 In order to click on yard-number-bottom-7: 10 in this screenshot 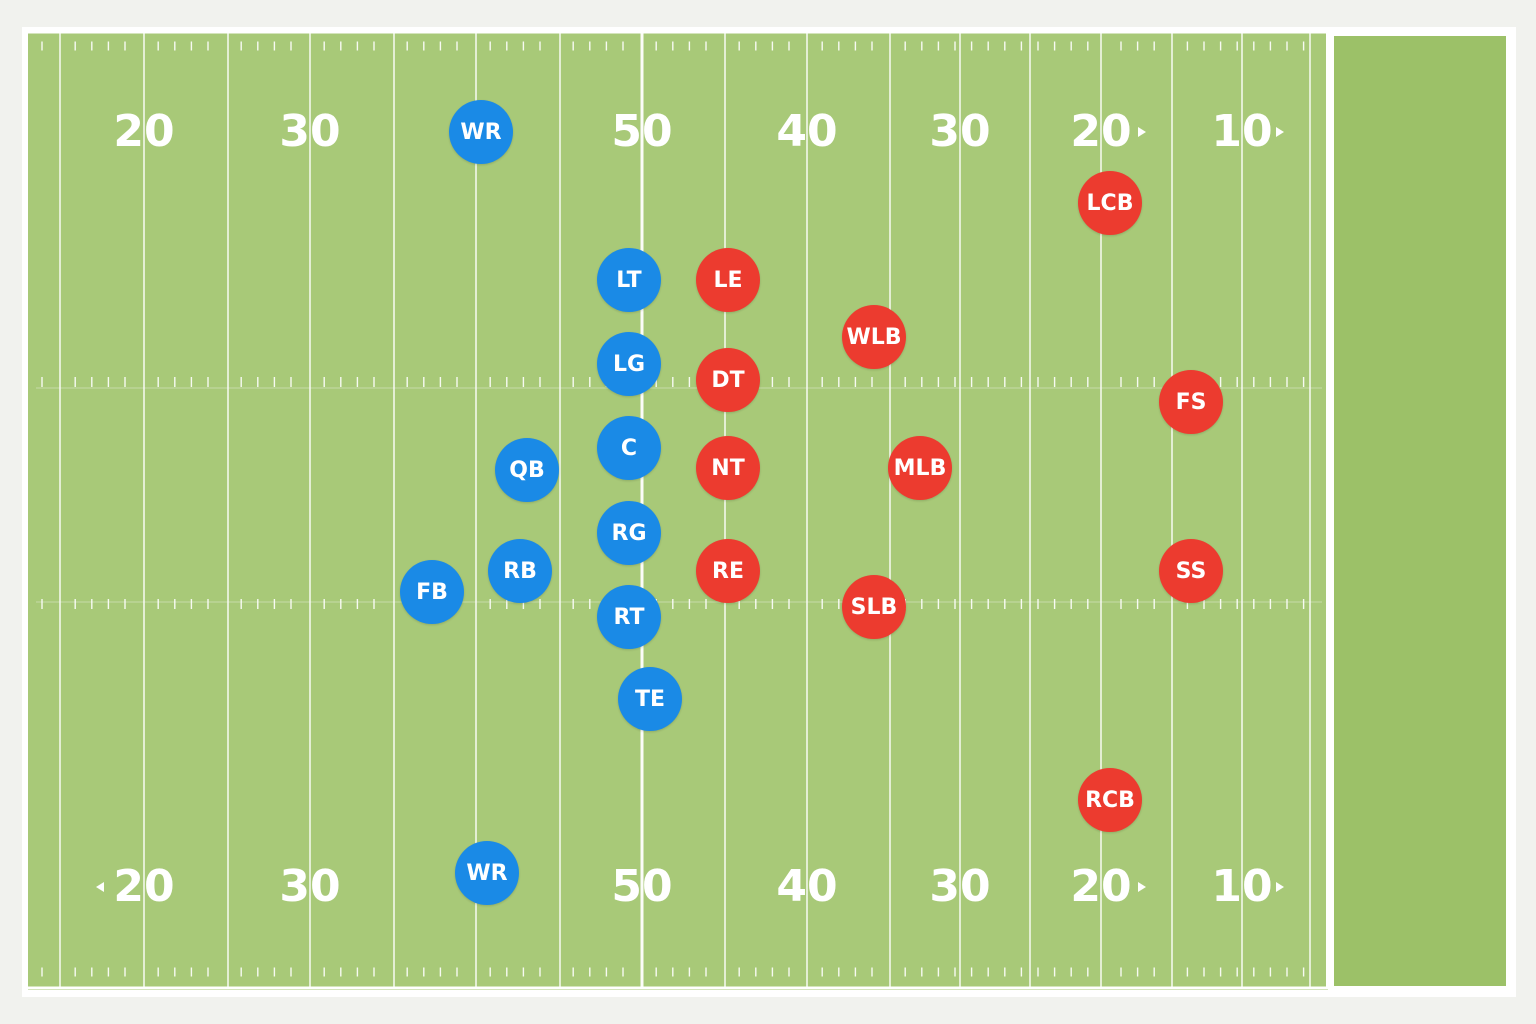, I will do `click(1242, 886)`.